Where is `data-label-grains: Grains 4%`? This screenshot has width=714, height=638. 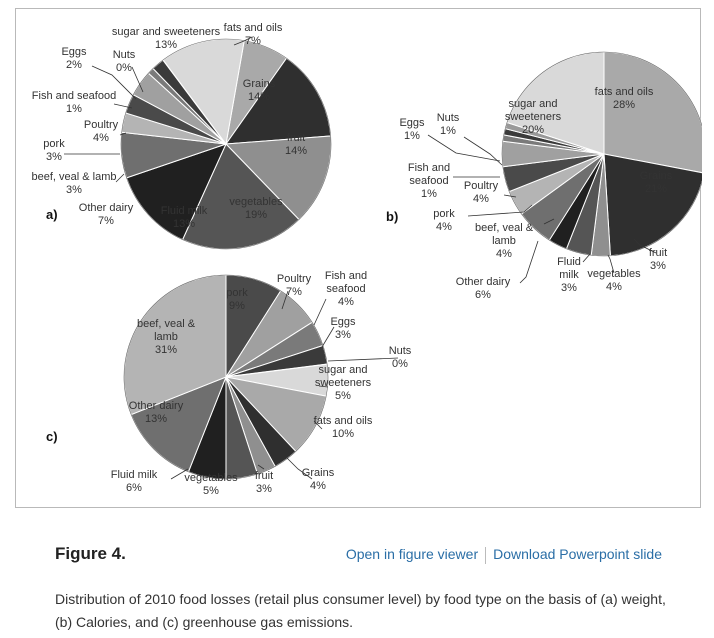
data-label-grains: Grains 4% is located at coordinates (318, 479).